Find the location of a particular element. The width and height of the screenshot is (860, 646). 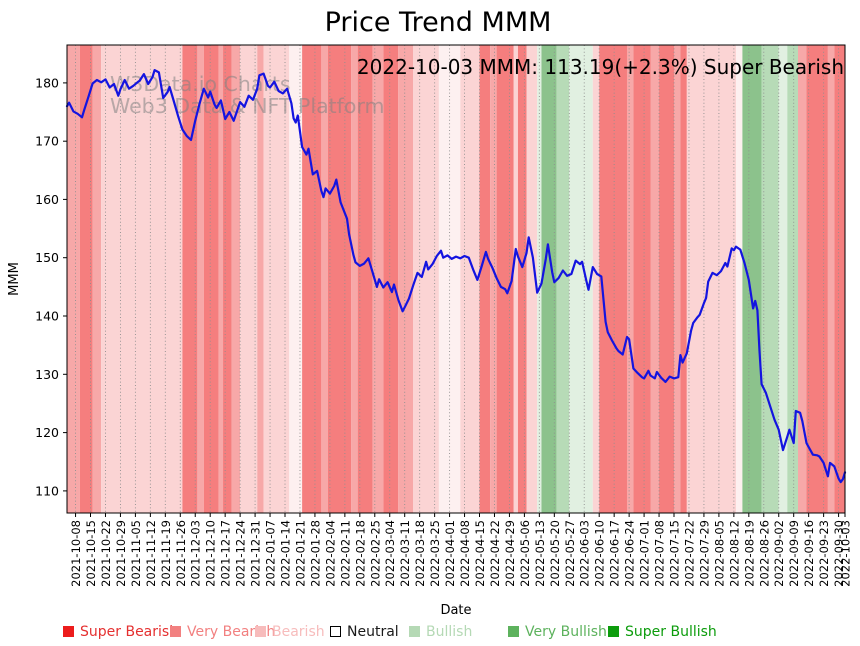

x-tick-label: 2022-02-18 is located at coordinates (360, 553).